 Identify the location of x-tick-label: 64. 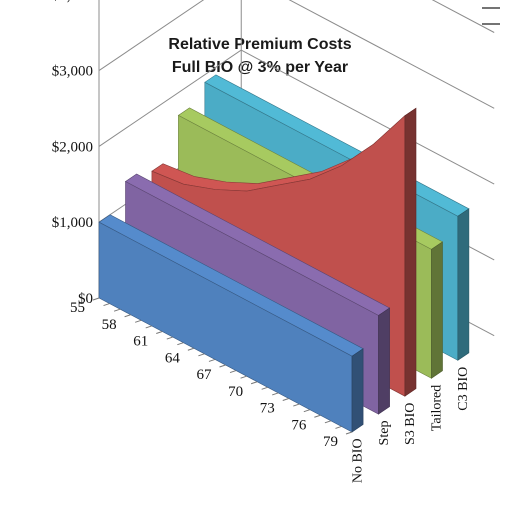
(173, 358).